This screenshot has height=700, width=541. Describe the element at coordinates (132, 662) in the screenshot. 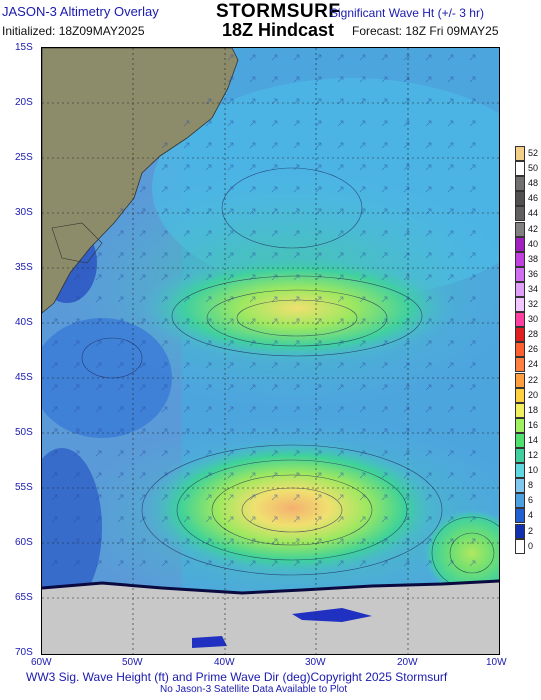

I see `lon-label-50w: 50W` at that location.